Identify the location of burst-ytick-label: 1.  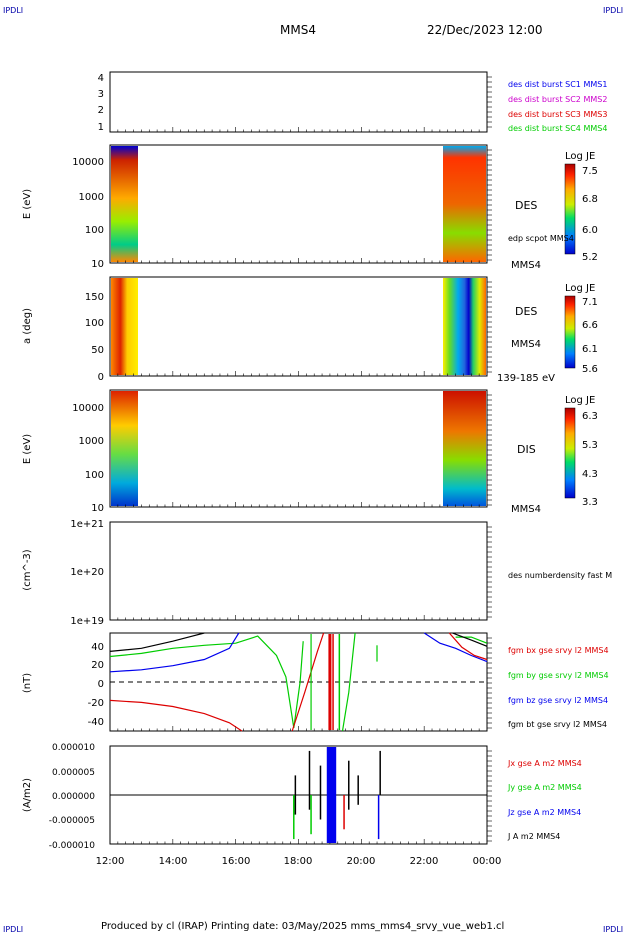
(101, 127).